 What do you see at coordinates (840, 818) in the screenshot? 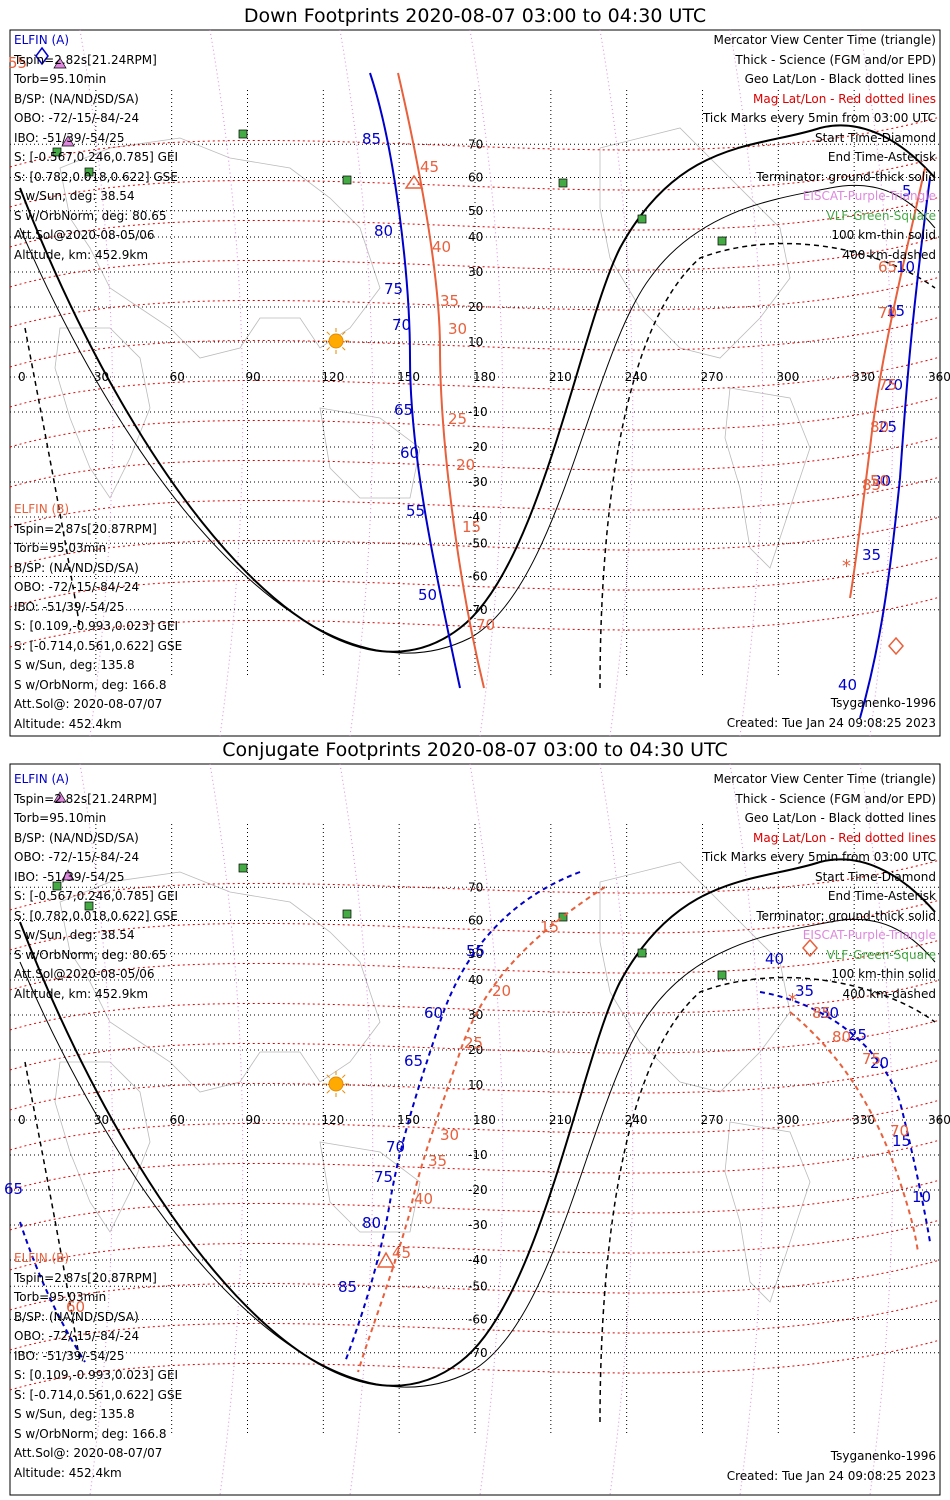
I see `legend-line: Geo Lat/Lon - Black dotted lines` at bounding box center [840, 818].